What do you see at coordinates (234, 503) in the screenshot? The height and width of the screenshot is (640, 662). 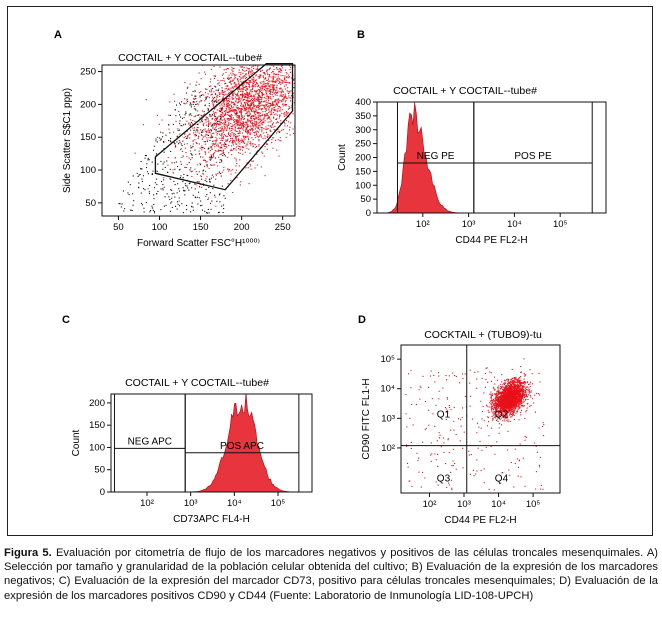 I see `x-tick-label: 10⁴` at bounding box center [234, 503].